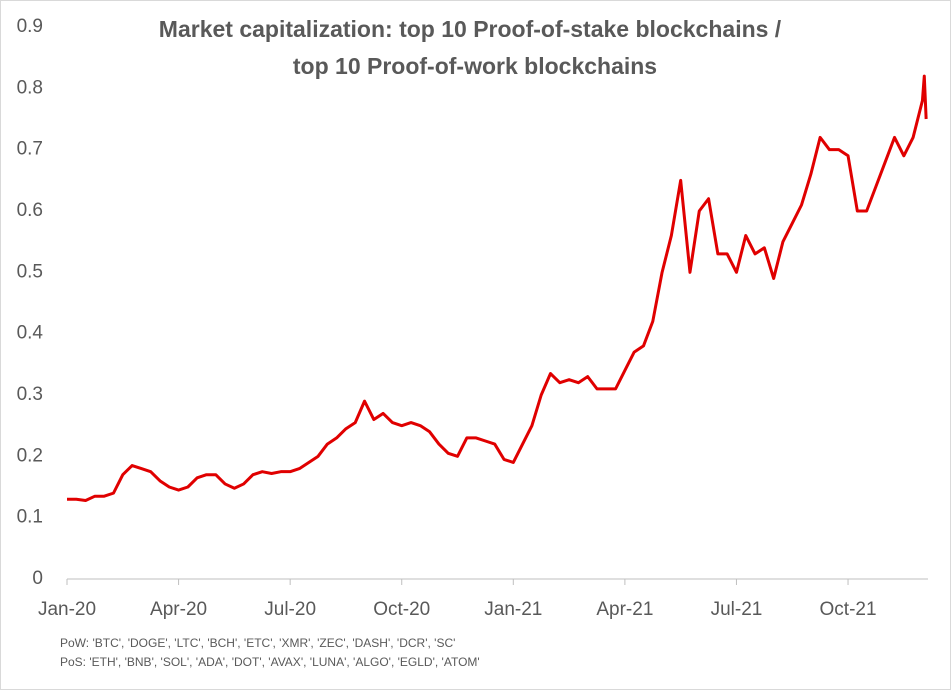 The height and width of the screenshot is (691, 952). What do you see at coordinates (30, 26) in the screenshot?
I see `y-tick-label: 0.9` at bounding box center [30, 26].